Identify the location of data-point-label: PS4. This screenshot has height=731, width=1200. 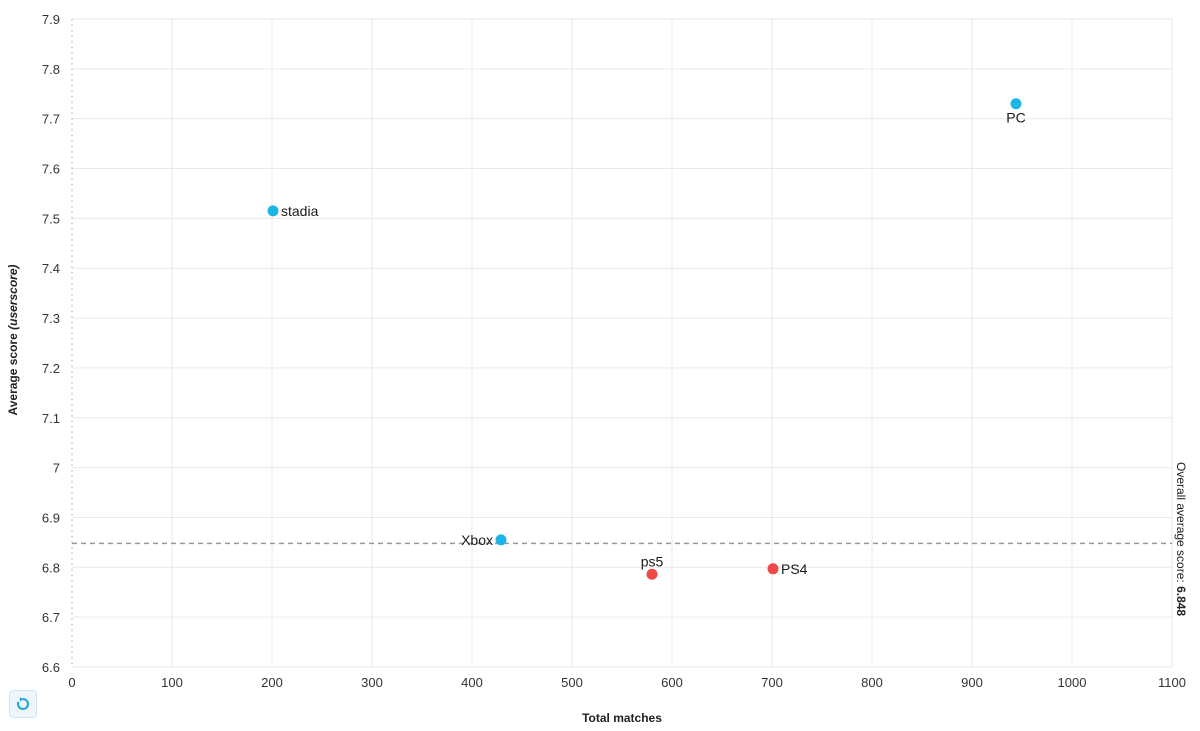
(794, 569).